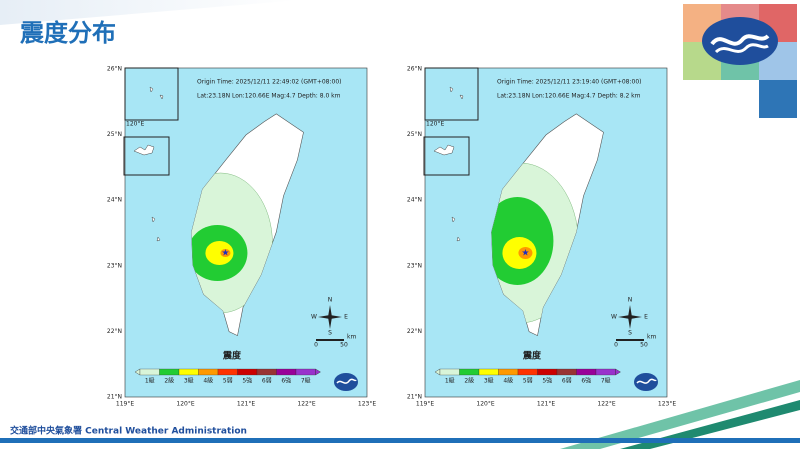 The image size is (800, 449). I want to click on cwa-badge, so click(646, 382).